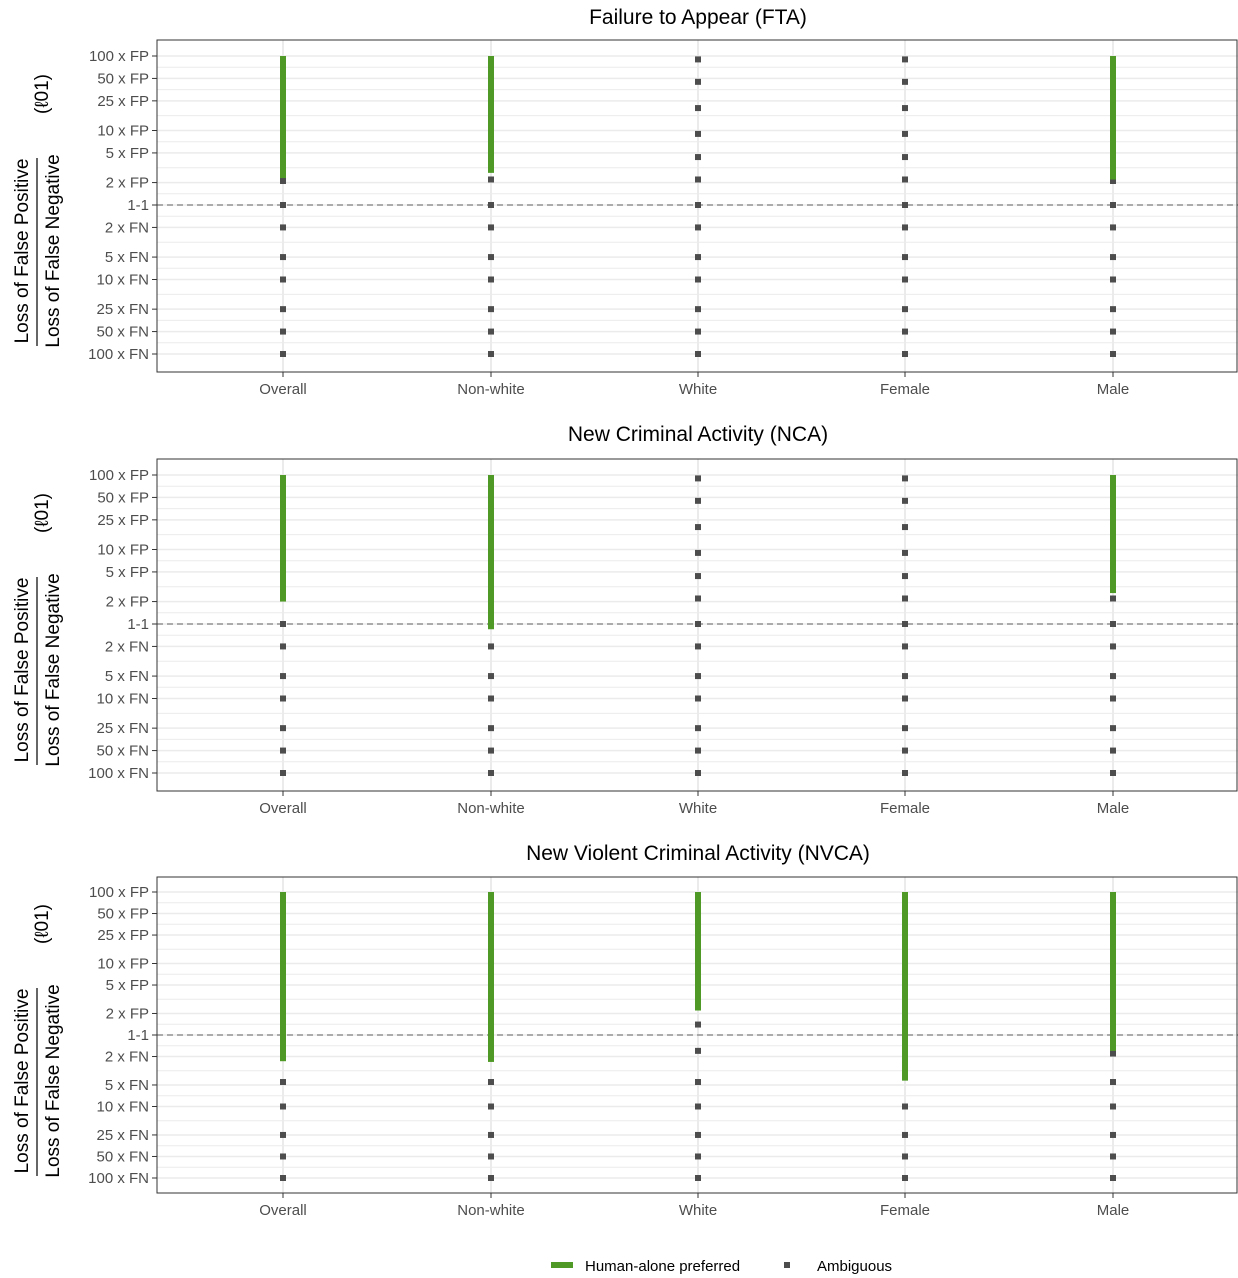 The height and width of the screenshot is (1278, 1238). What do you see at coordinates (698, 17) in the screenshot?
I see `panel-title: Failure to Appear (FTA)` at bounding box center [698, 17].